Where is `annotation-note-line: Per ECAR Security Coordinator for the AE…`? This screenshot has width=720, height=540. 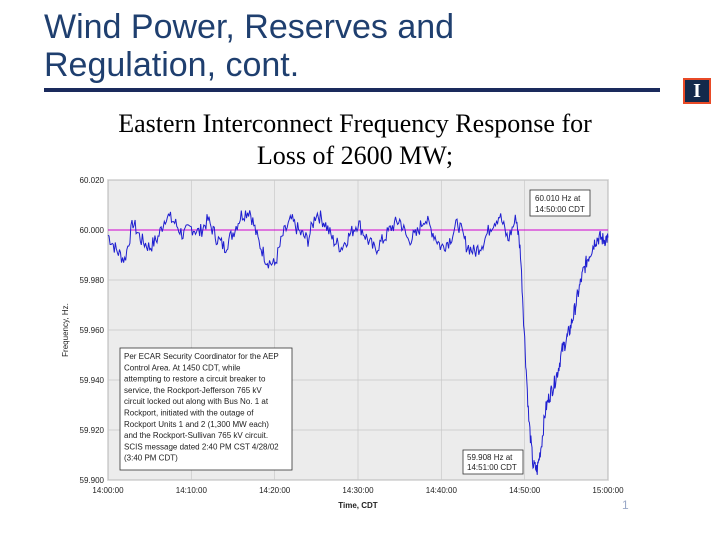 annotation-note-line: Per ECAR Security Coordinator for the AE… is located at coordinates (201, 356).